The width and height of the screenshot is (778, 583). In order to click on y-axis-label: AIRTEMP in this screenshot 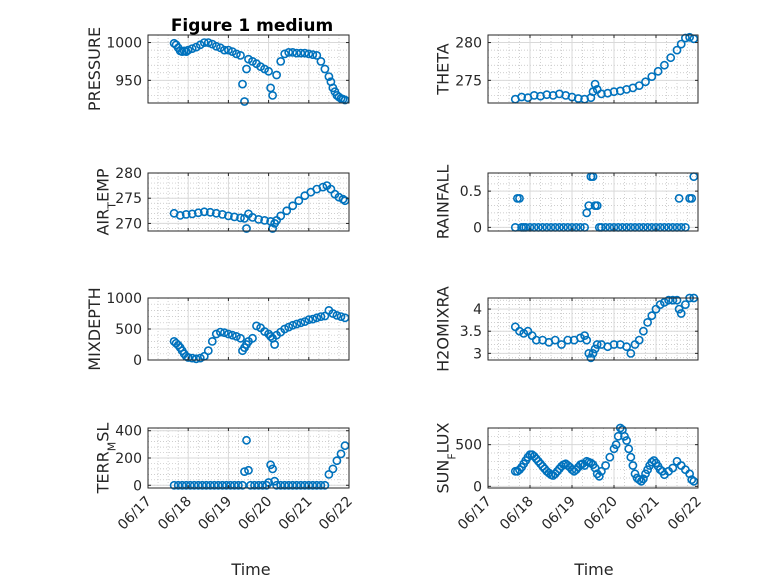, I will do `click(106, 201)`.